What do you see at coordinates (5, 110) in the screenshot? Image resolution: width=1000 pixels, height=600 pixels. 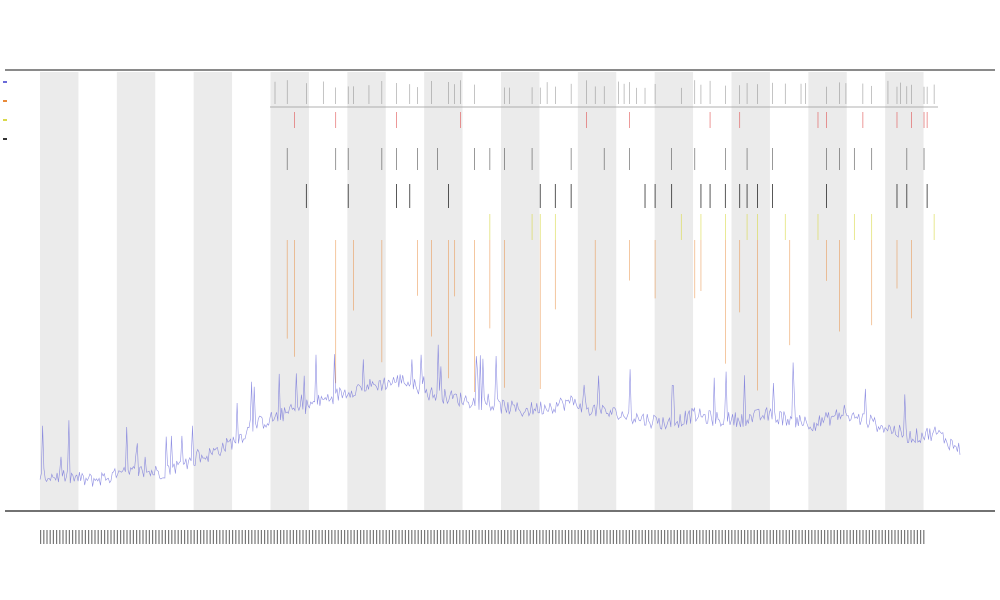 I see `legend` at bounding box center [5, 110].